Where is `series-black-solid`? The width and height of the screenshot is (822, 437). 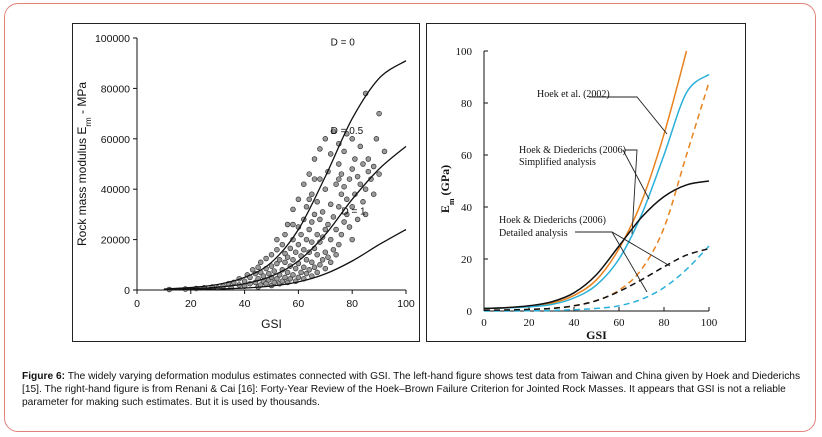 series-black-solid is located at coordinates (596, 245).